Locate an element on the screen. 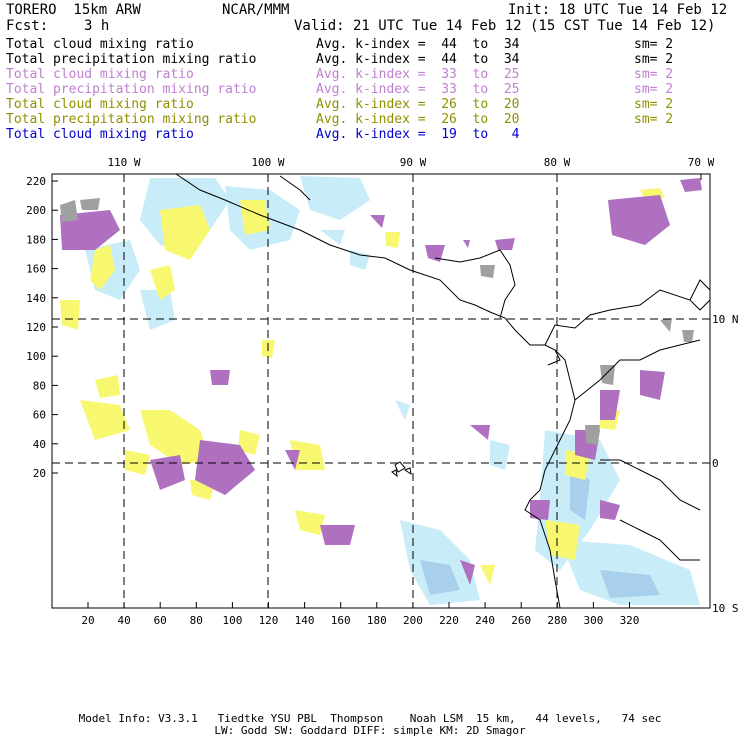  lat-label: 10 N is located at coordinates (725, 319).